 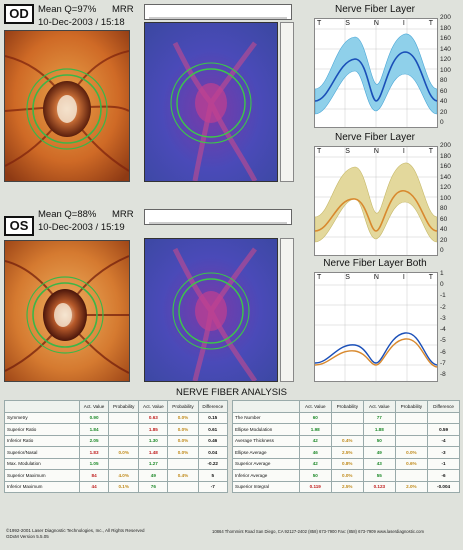 What do you see at coordinates (443, 363) in the screenshot?
I see `graph-both-ytick: -7` at bounding box center [443, 363].